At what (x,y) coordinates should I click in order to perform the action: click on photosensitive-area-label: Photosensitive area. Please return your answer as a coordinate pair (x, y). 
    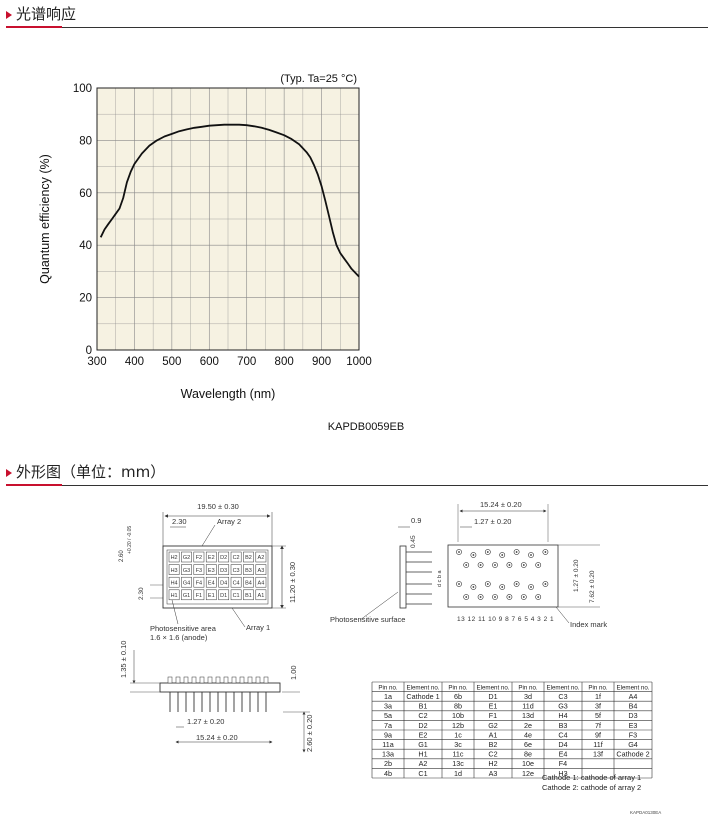
    Looking at the image, I should click on (183, 628).